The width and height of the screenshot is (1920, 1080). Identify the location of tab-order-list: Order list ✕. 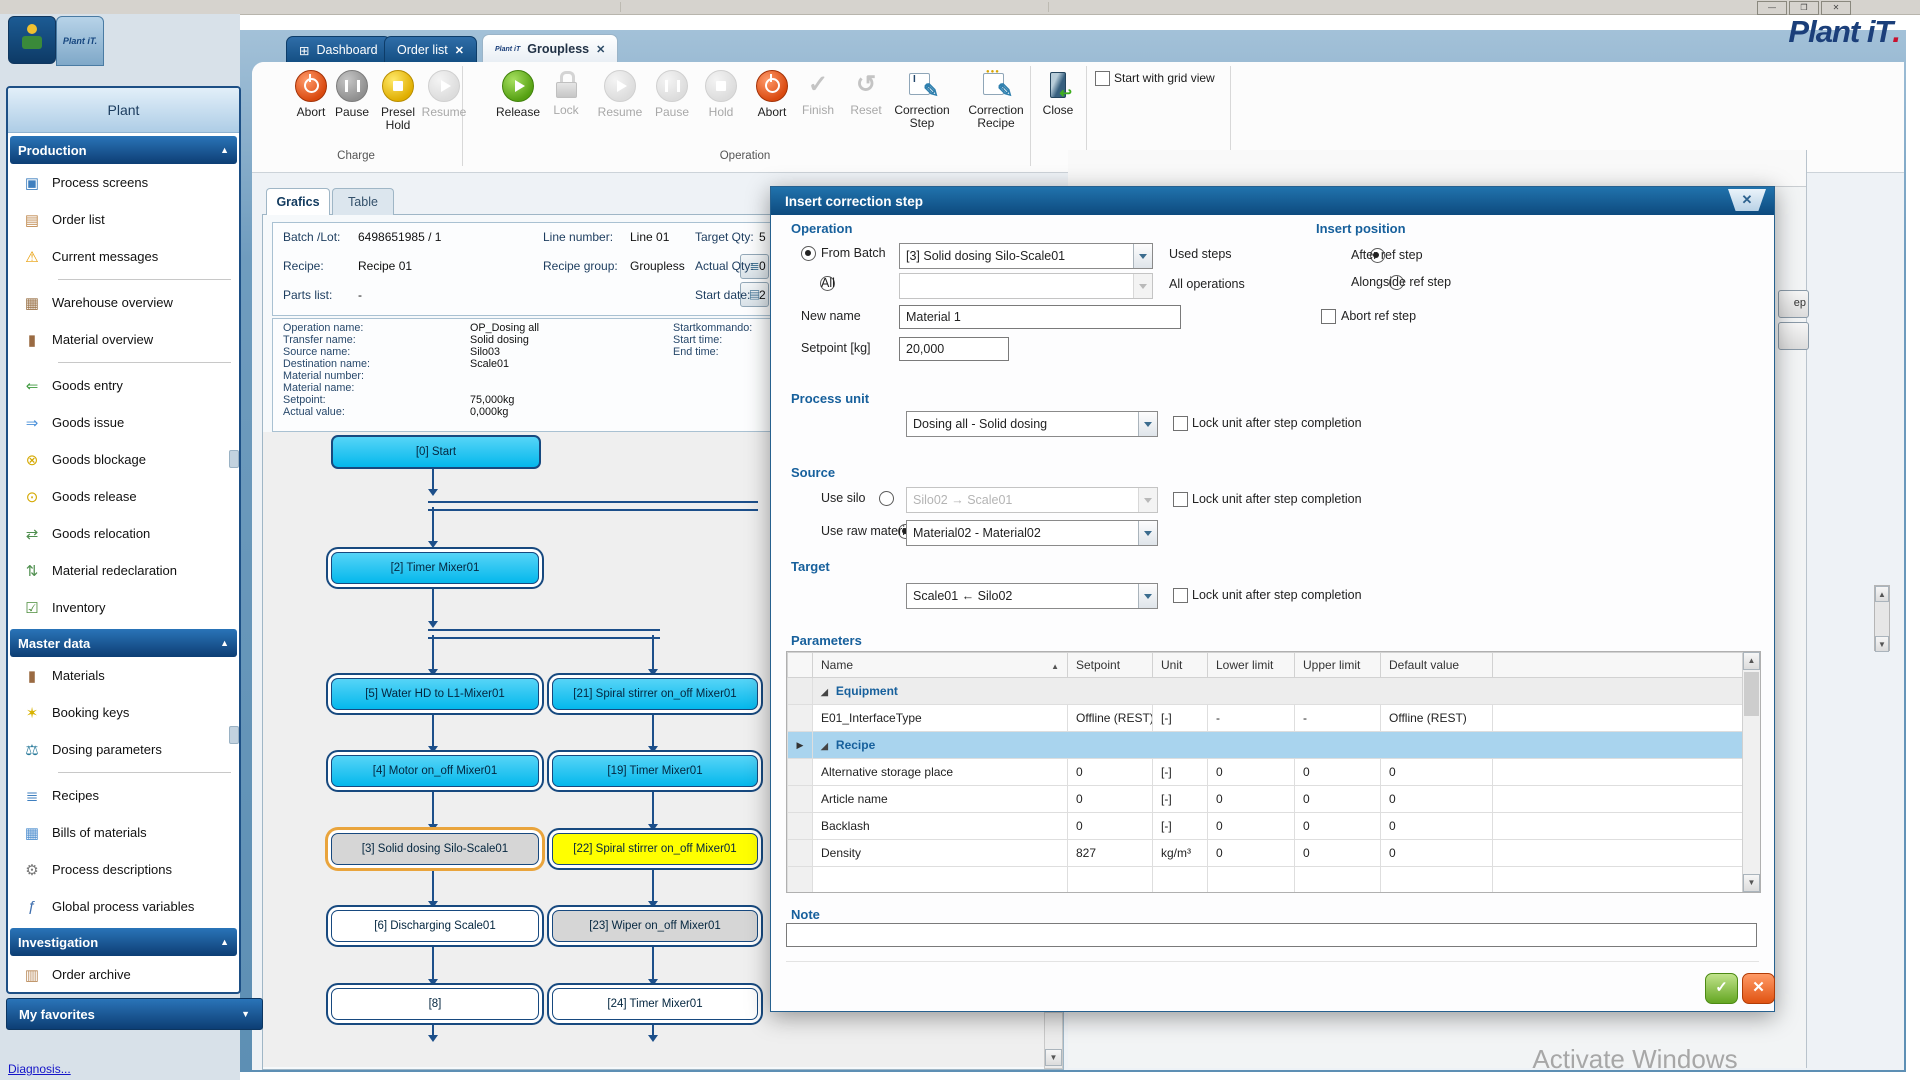
(430, 49).